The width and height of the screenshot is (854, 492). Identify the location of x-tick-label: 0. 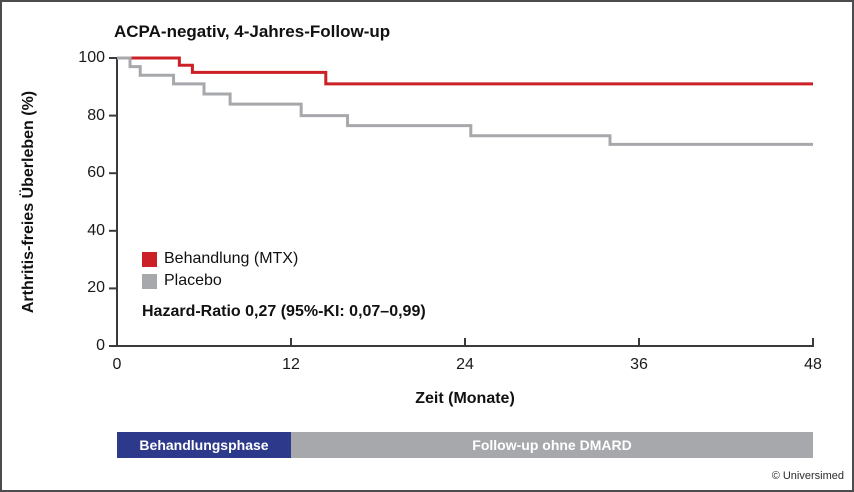
(117, 364).